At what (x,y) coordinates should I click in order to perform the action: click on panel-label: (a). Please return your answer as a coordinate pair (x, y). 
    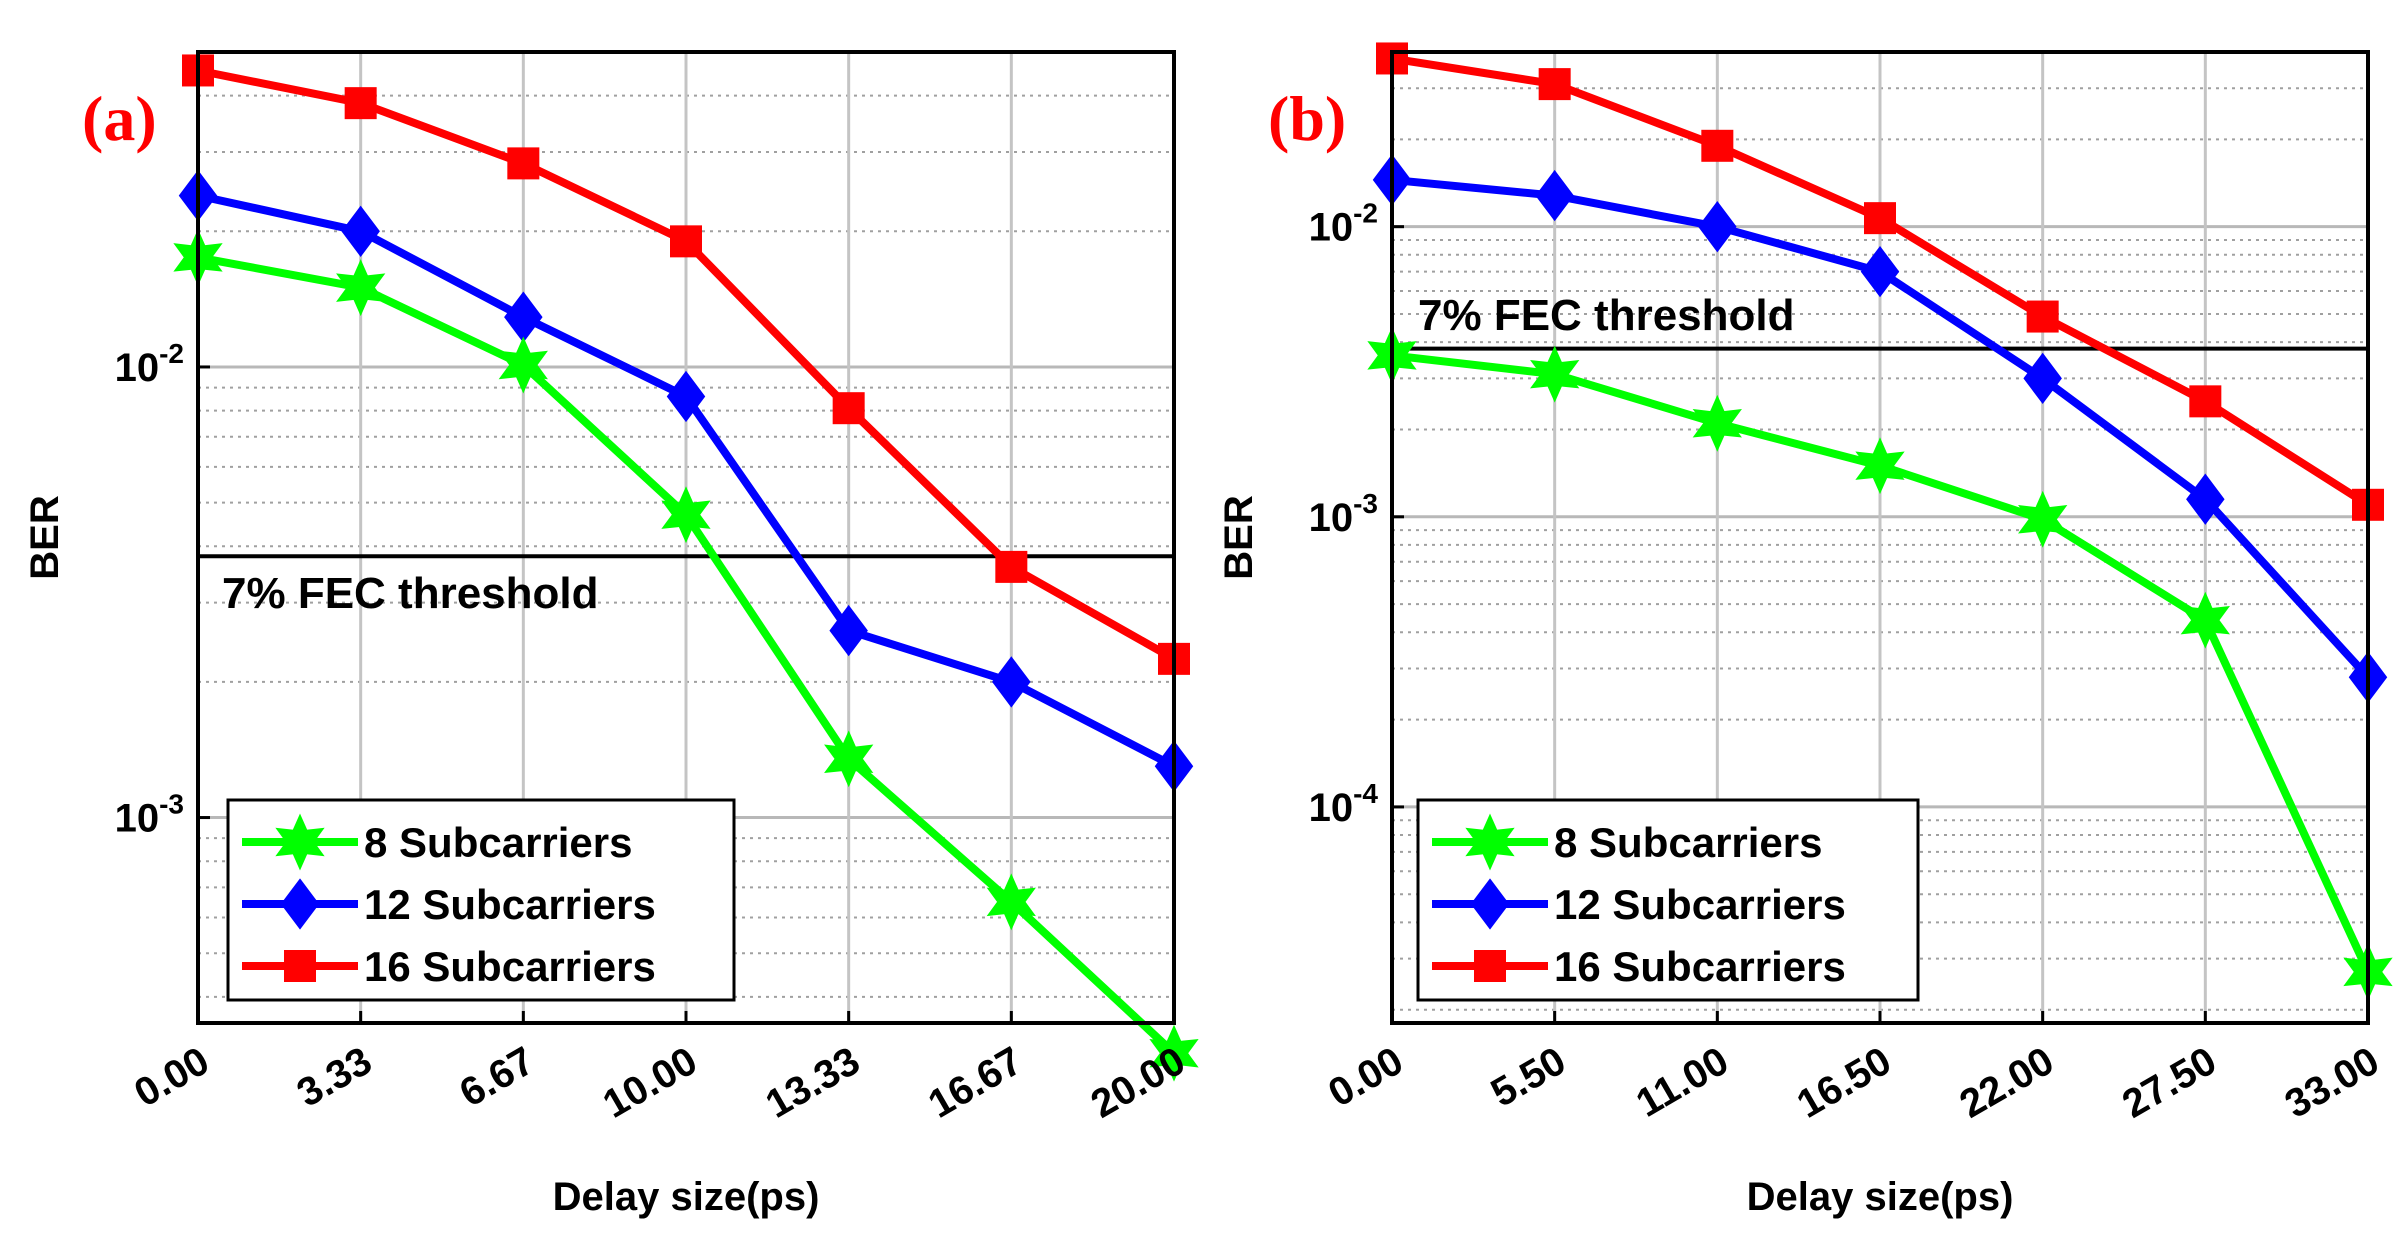
    Looking at the image, I should click on (119, 118).